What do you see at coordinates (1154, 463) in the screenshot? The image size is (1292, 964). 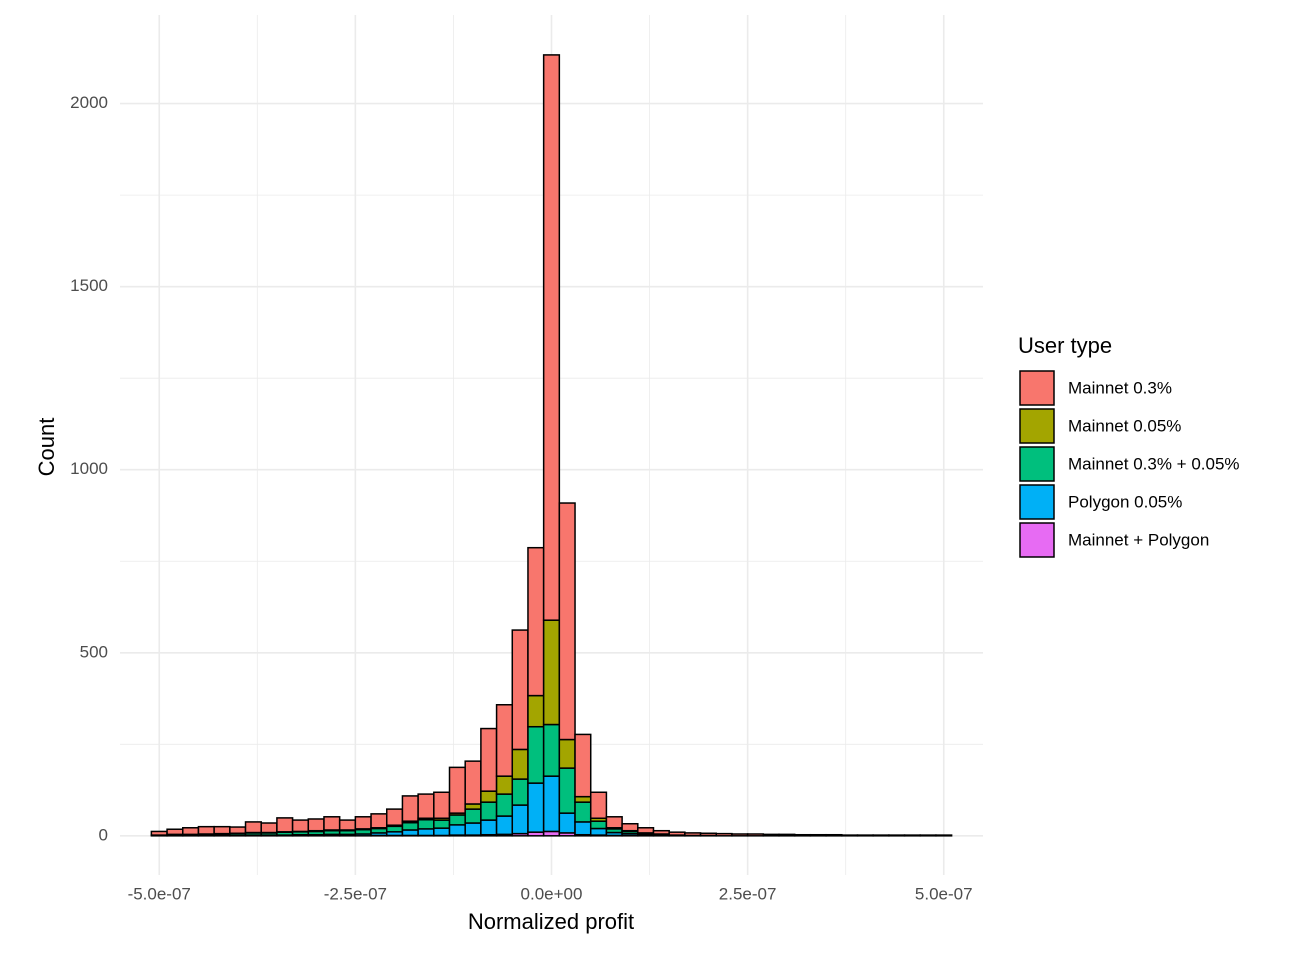 I see `legend-label: Mainnet 0.3% + 0.05%` at bounding box center [1154, 463].